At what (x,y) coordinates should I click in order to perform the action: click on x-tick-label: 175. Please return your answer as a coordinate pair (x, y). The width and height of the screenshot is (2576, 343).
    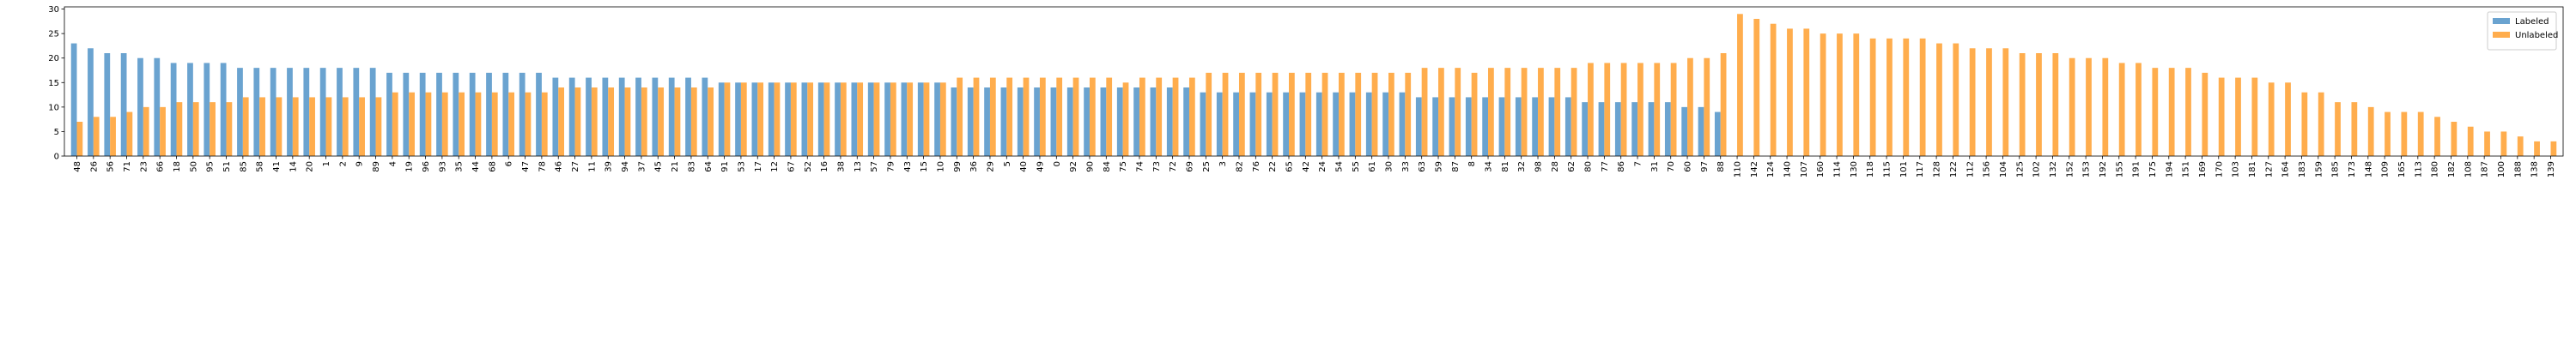
    Looking at the image, I should click on (2153, 169).